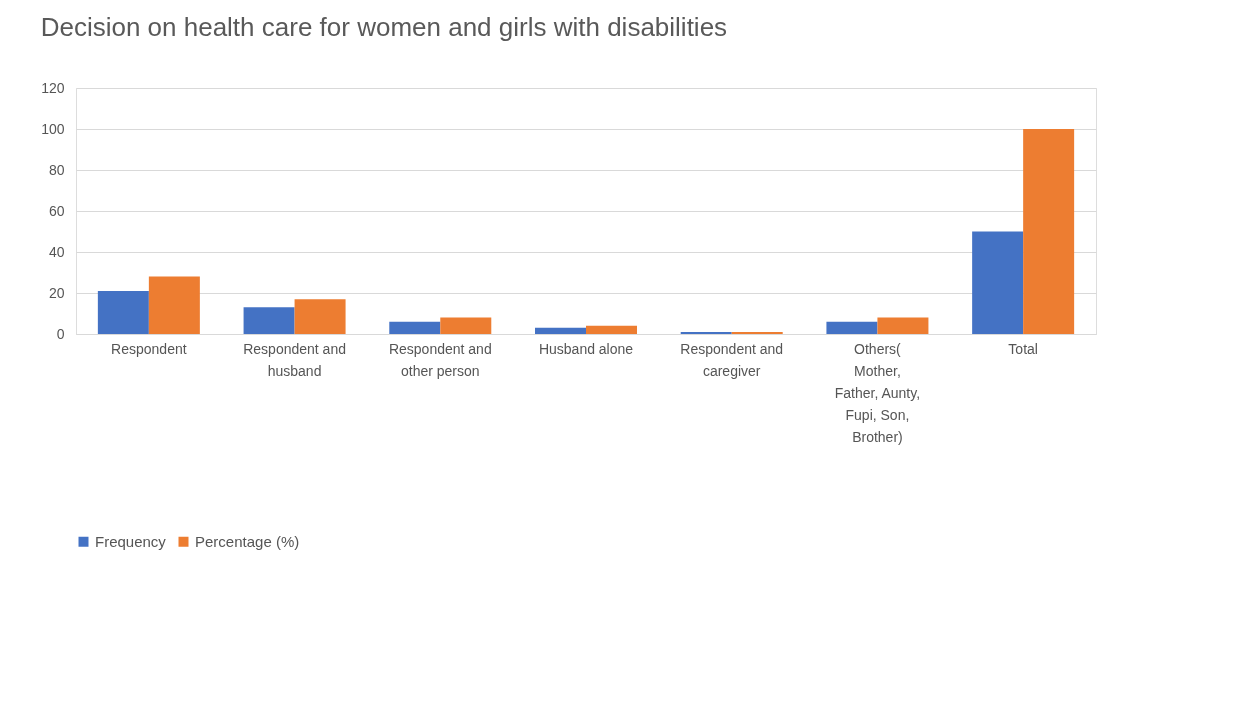 The width and height of the screenshot is (1241, 715). What do you see at coordinates (586, 348) in the screenshot?
I see `x-tick-label: Husband alone` at bounding box center [586, 348].